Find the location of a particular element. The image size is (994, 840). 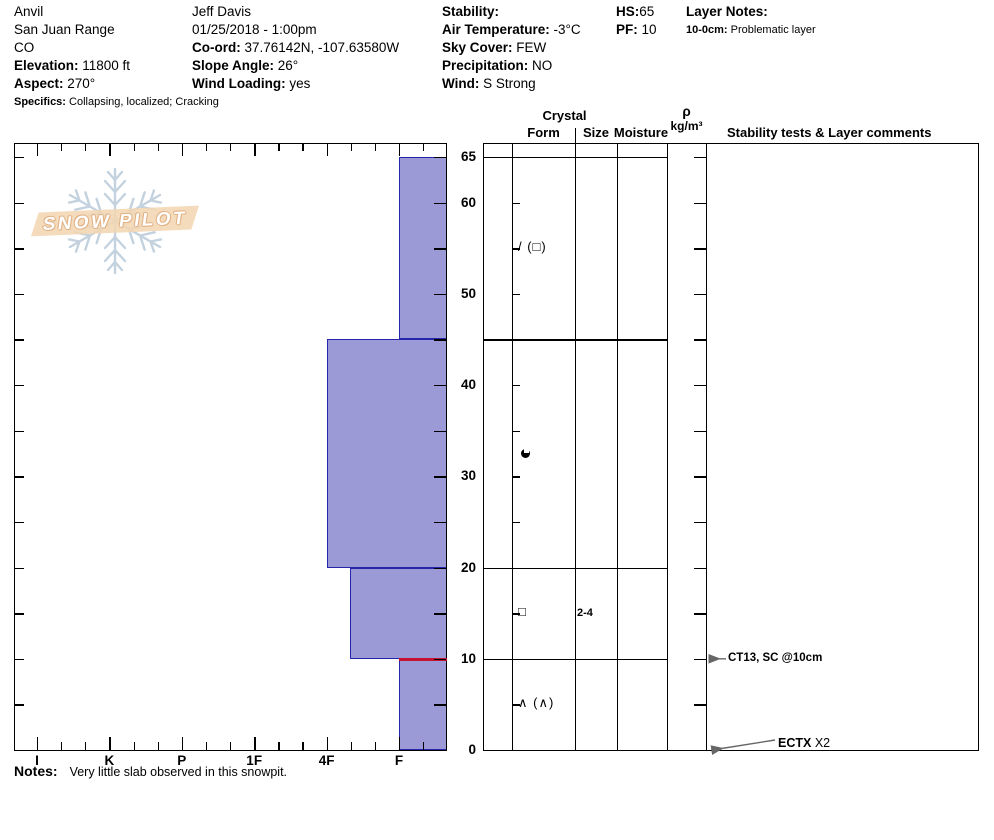

crystal-header: Crystal is located at coordinates (564, 115).